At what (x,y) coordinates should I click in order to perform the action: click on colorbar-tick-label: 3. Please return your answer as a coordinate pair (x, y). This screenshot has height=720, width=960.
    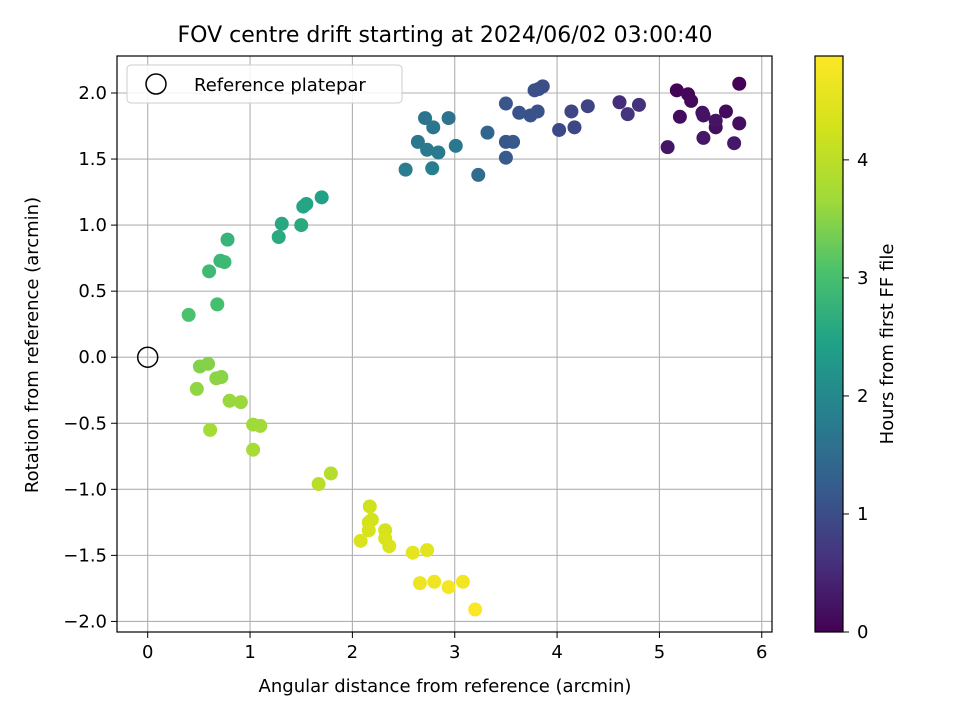
    Looking at the image, I should click on (862, 278).